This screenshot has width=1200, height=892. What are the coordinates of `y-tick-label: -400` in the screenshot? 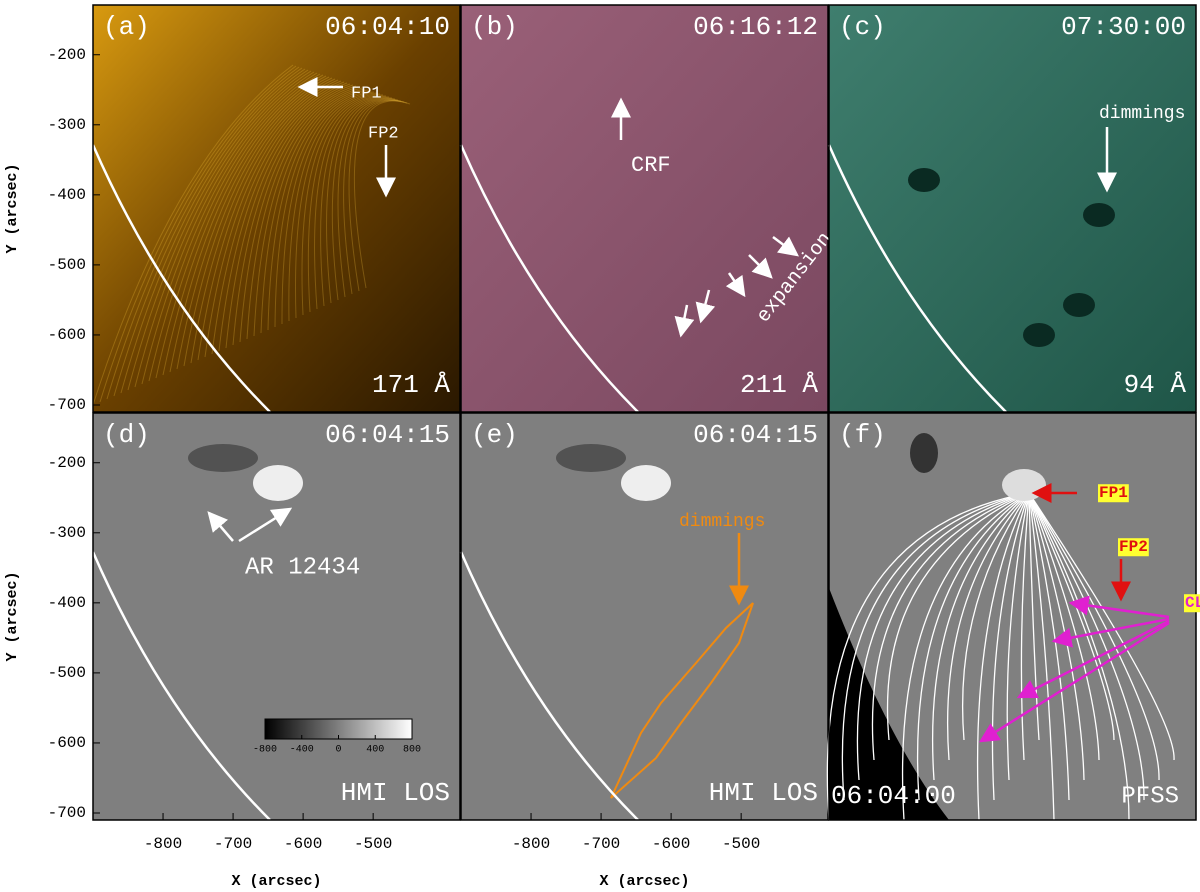 It's located at (67, 195).